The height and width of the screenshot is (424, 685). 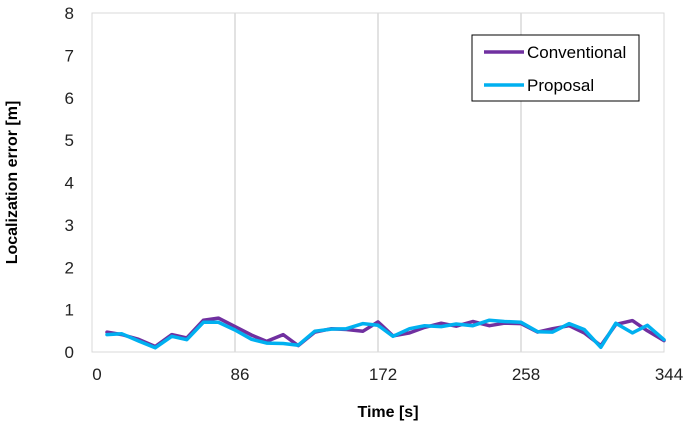 What do you see at coordinates (69, 13) in the screenshot?
I see `y-tick-label: 8` at bounding box center [69, 13].